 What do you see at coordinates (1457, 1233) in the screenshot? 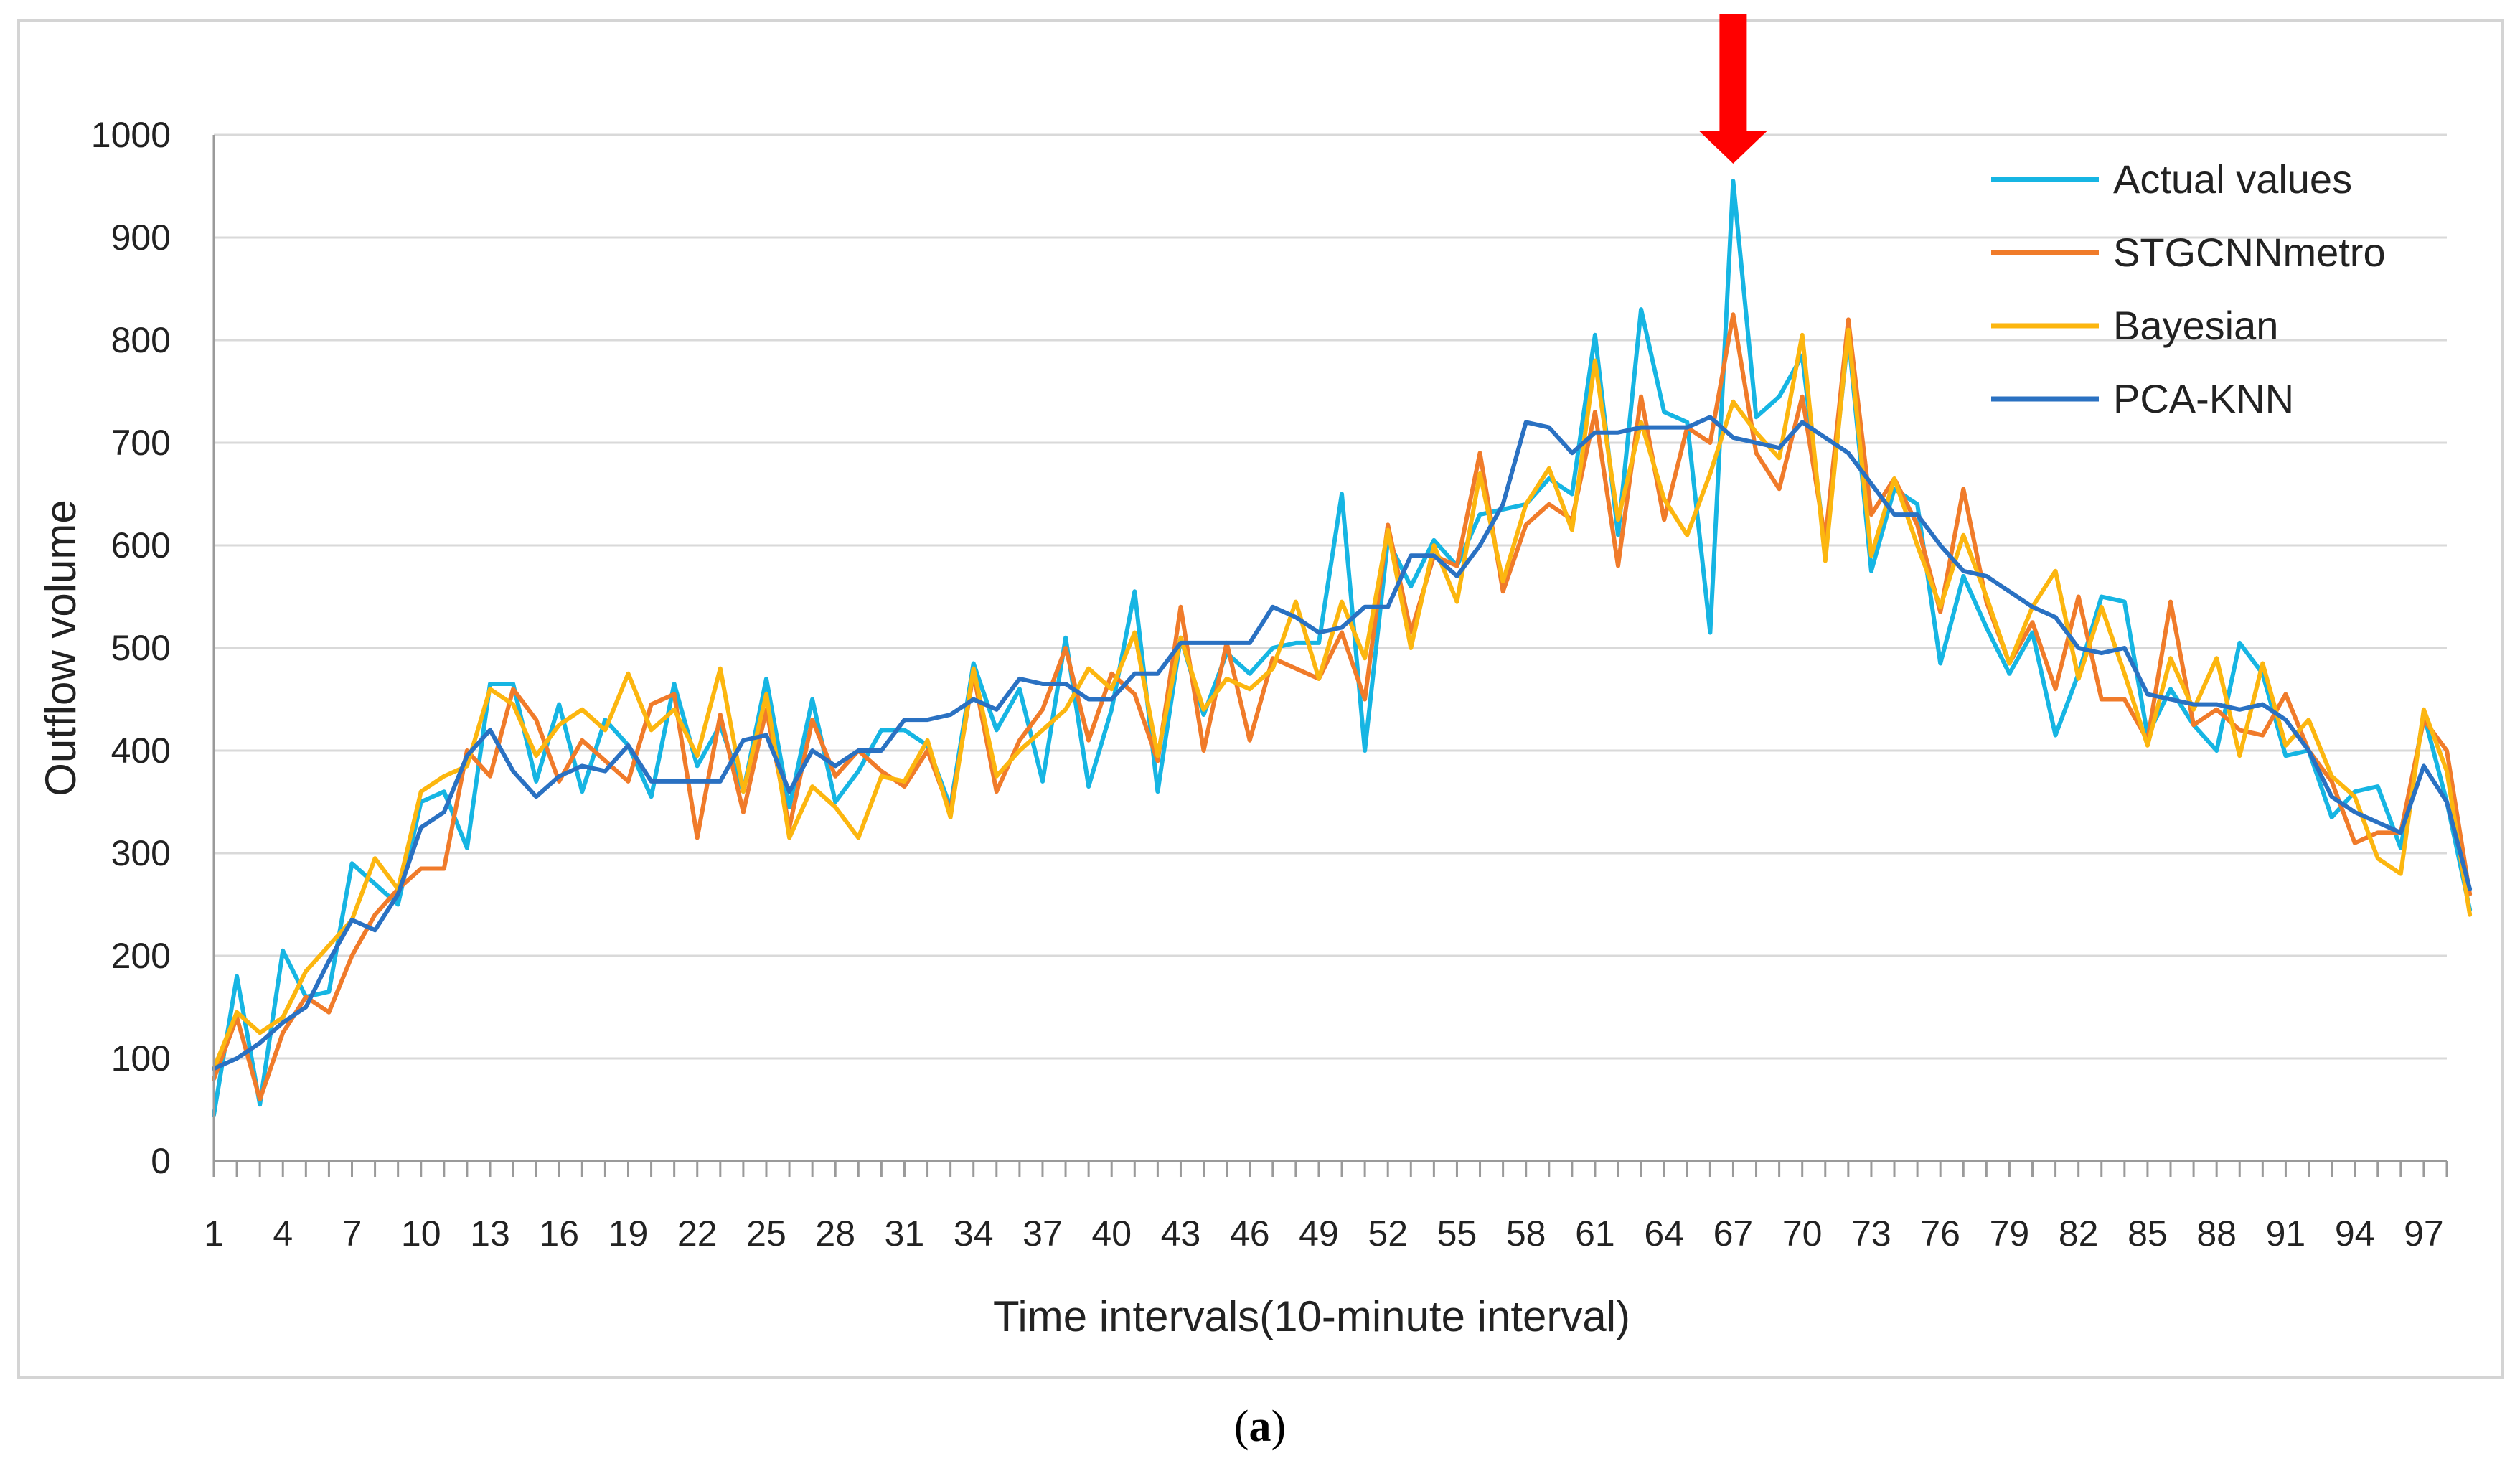
I see `x-tick-label: 55` at bounding box center [1457, 1233].